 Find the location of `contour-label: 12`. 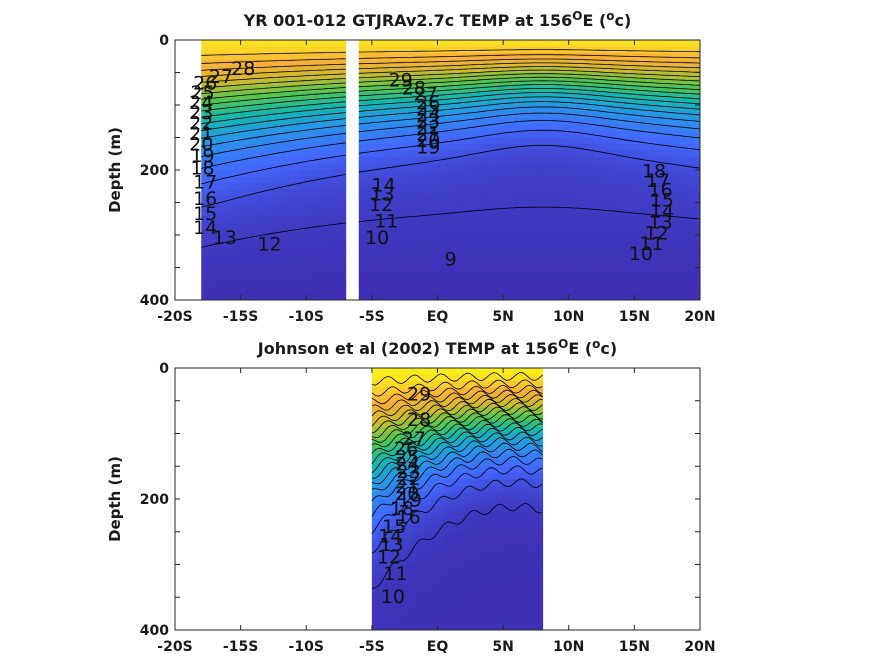

contour-label: 12 is located at coordinates (381, 205).